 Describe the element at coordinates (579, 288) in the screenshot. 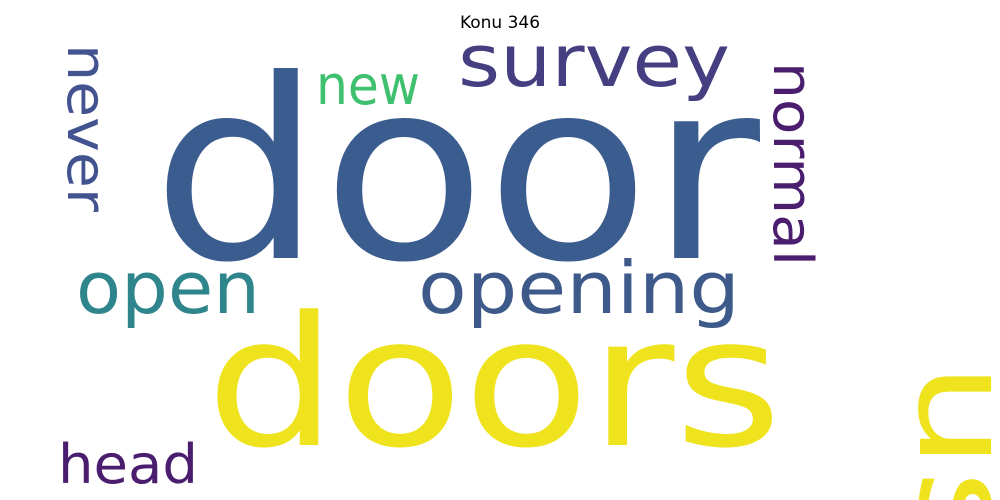

I see `word-opening: opening` at that location.